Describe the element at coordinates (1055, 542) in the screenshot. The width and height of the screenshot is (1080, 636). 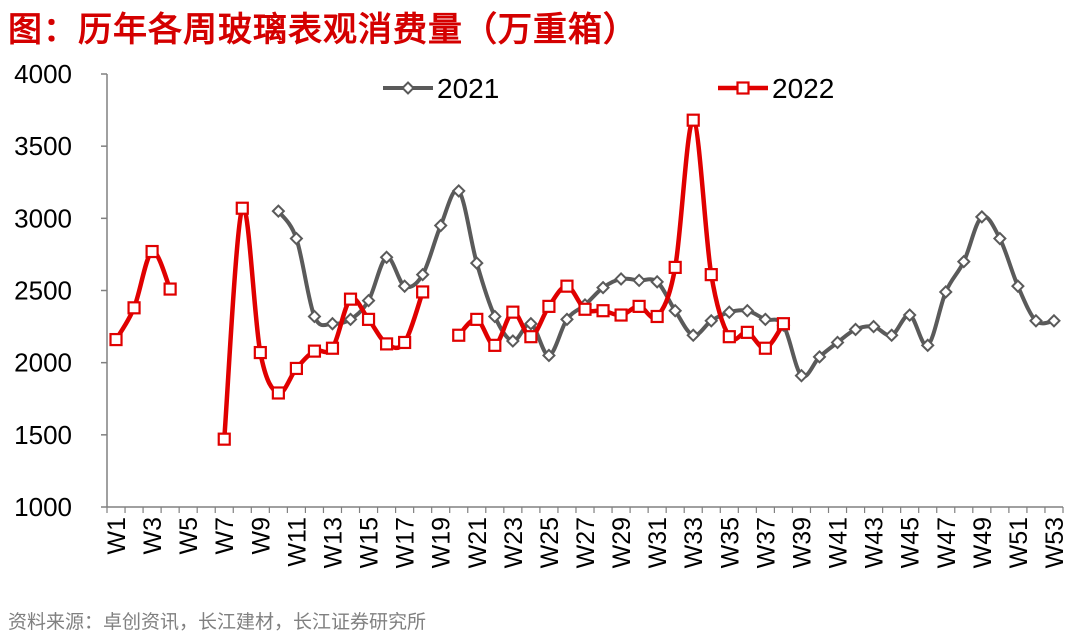
I see `x-tick-label: W53` at that location.